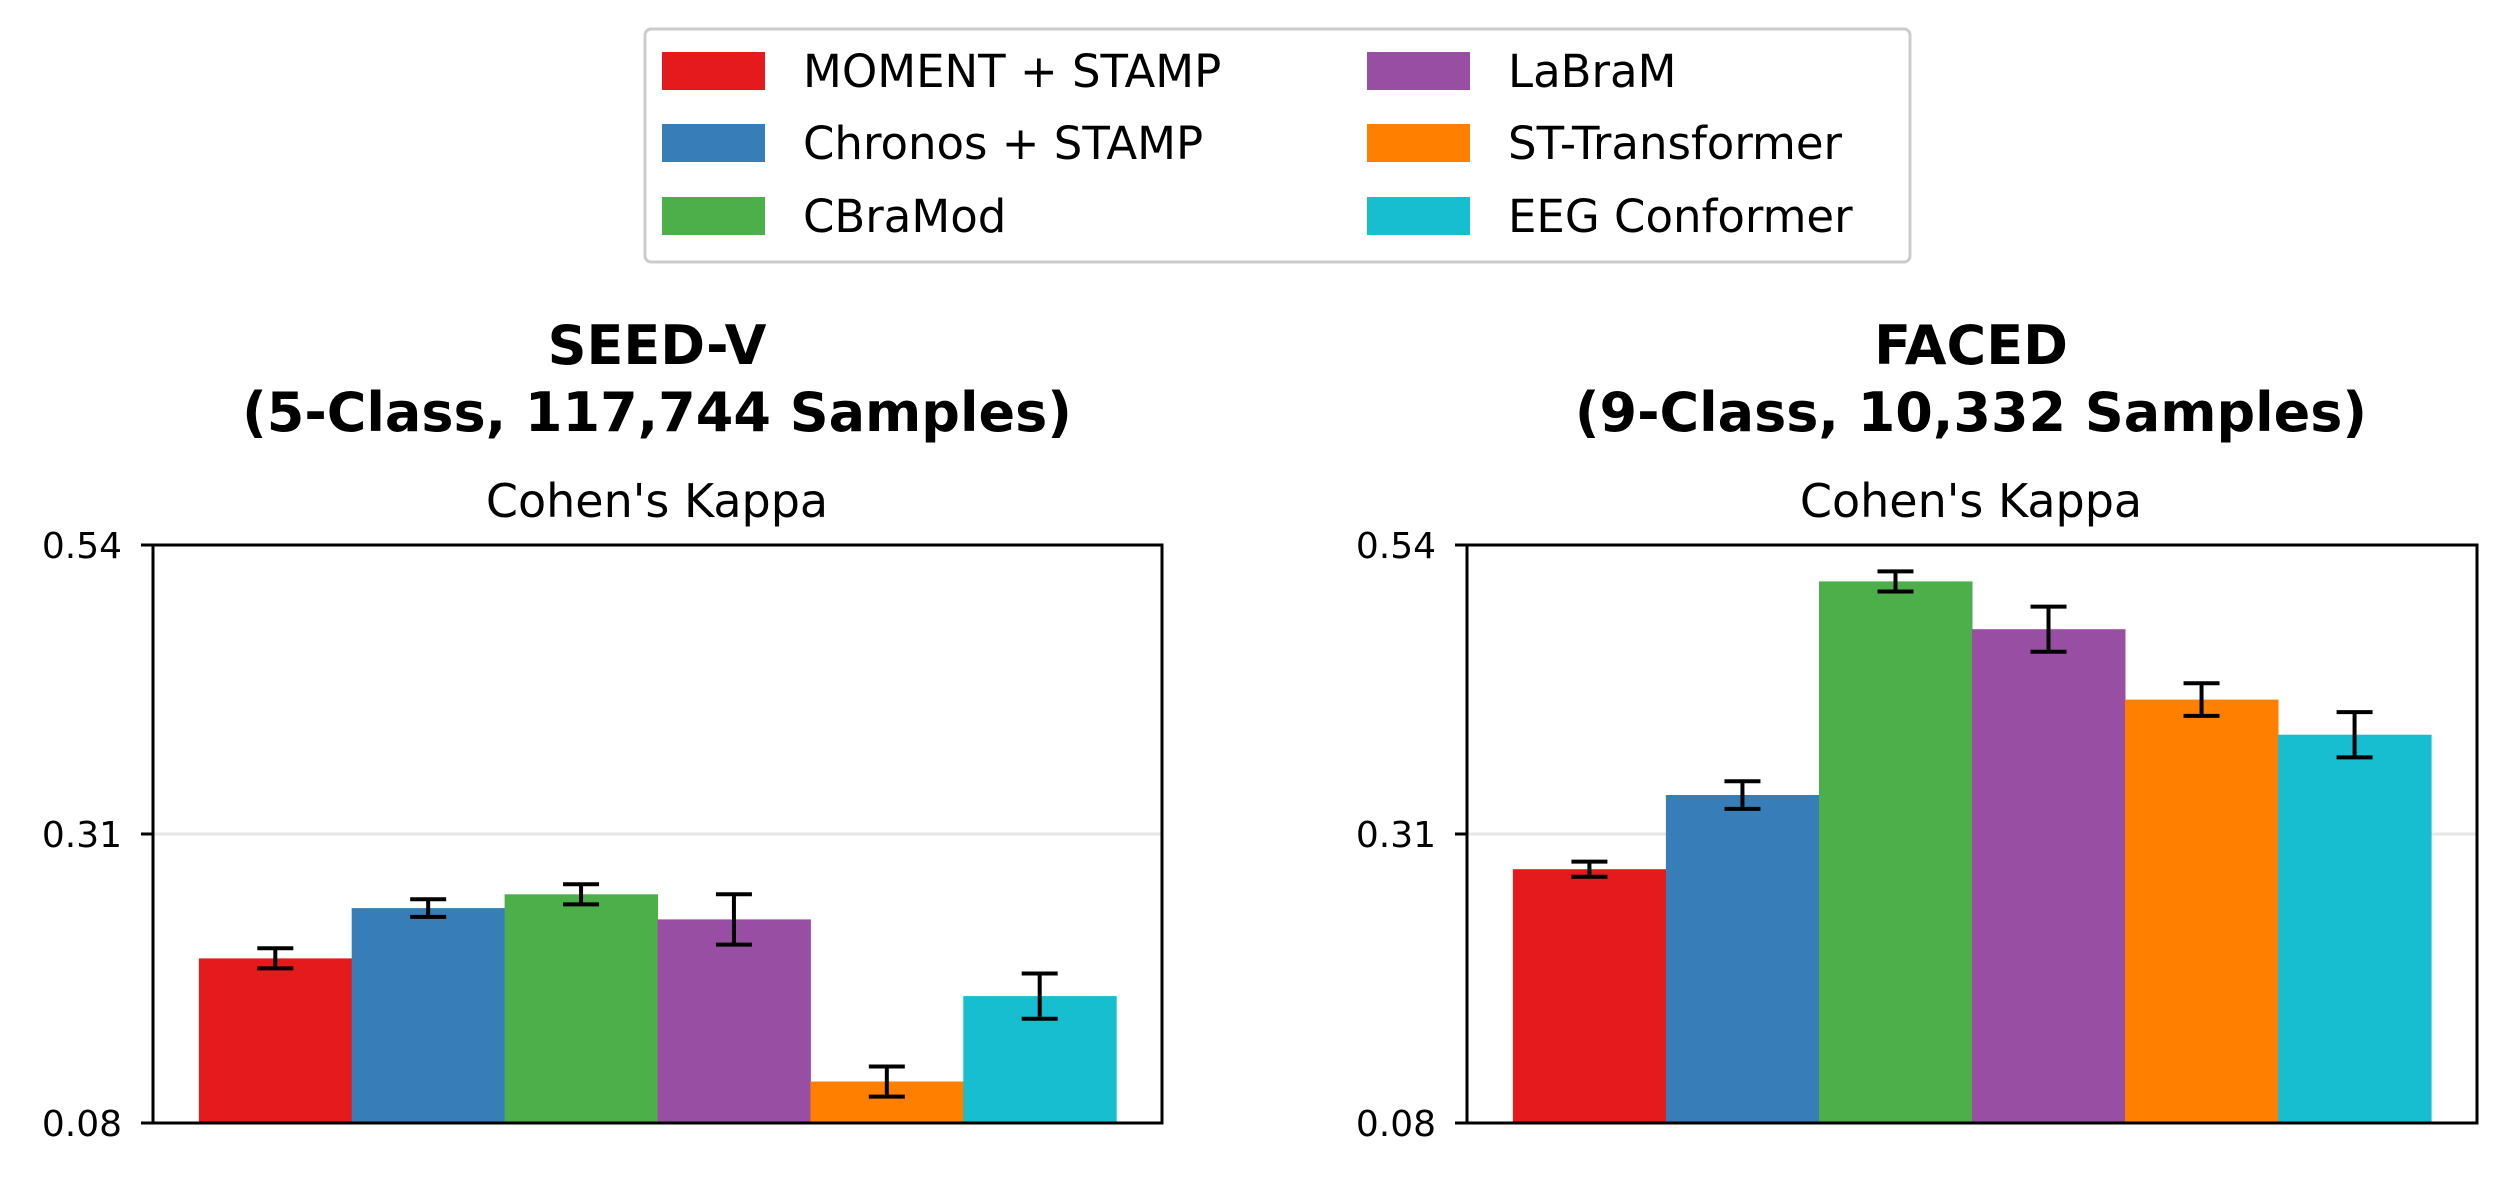 The image size is (2507, 1178). Describe the element at coordinates (1418, 216) in the screenshot. I see `legend-swatch-eeg-conformer` at that location.